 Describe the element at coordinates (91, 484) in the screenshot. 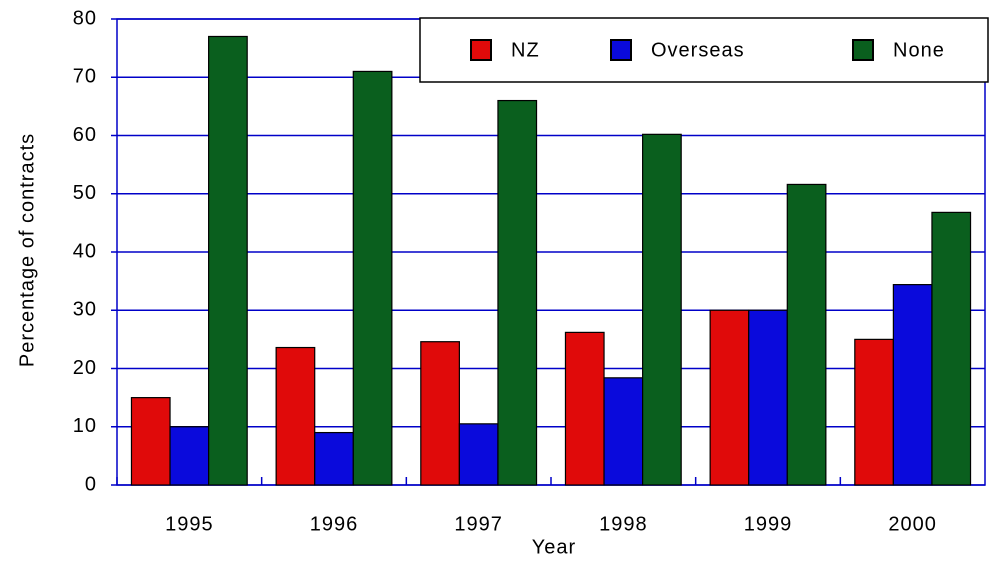

I see `y-tick-label: 0` at that location.